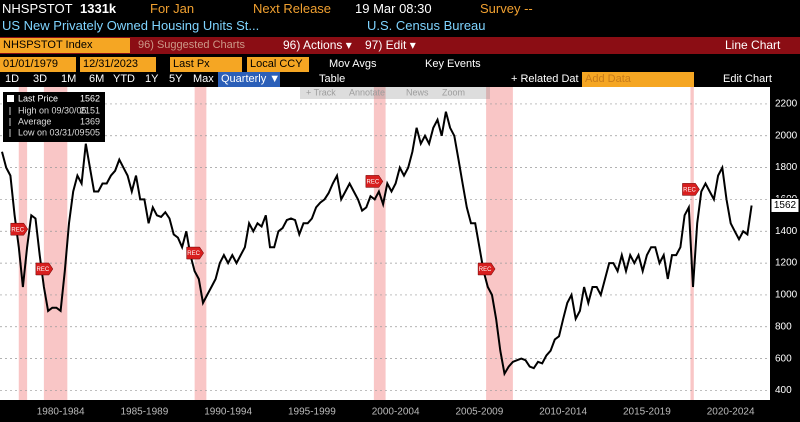 This screenshot has height=422, width=800. Describe the element at coordinates (453, 64) in the screenshot. I see `key-events: Key Events` at that location.